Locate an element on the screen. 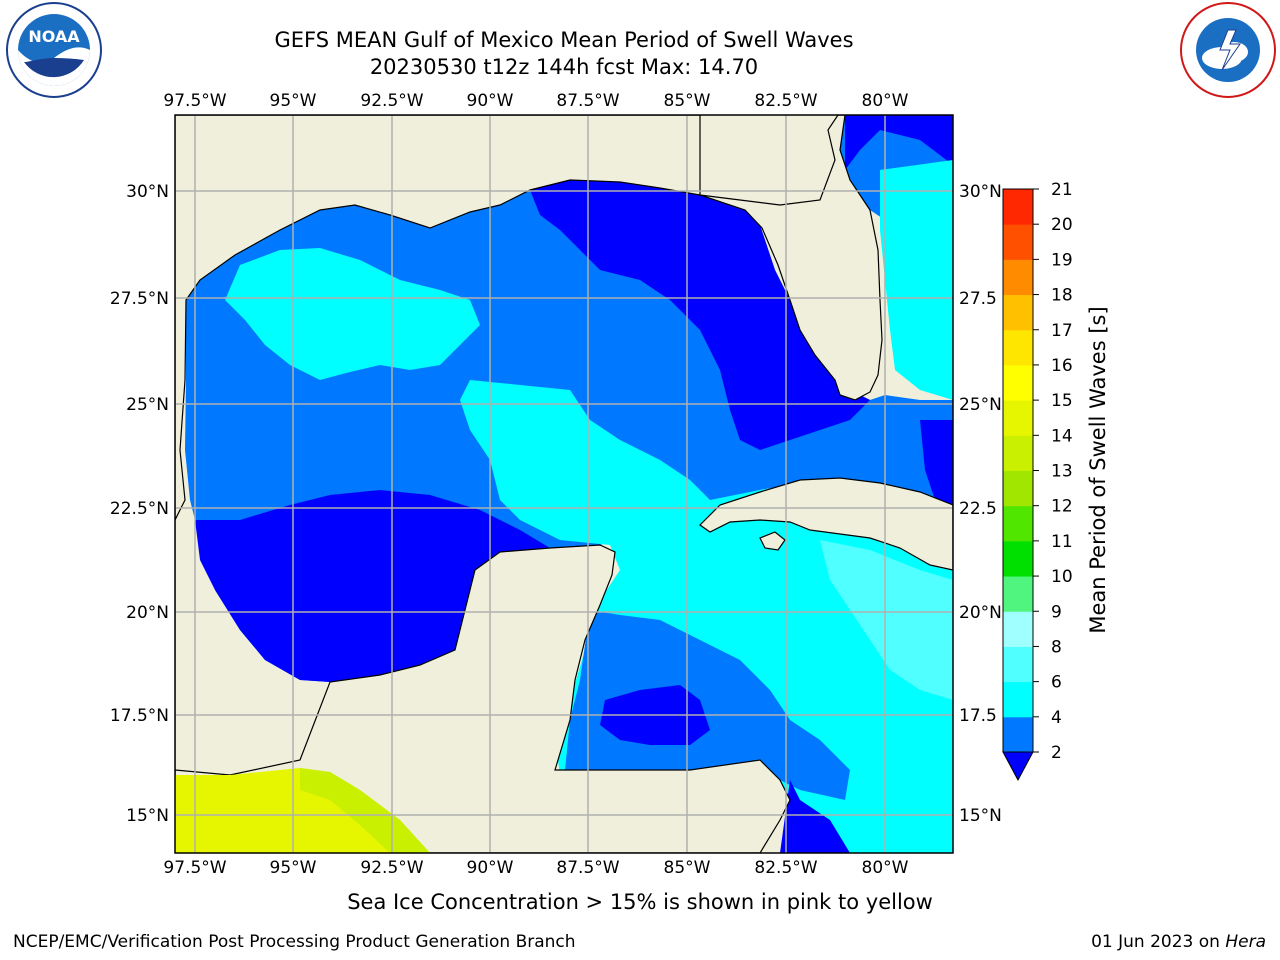 The image size is (1280, 960). footer-date: 01 Jun 2023 on Hera is located at coordinates (1178, 942).